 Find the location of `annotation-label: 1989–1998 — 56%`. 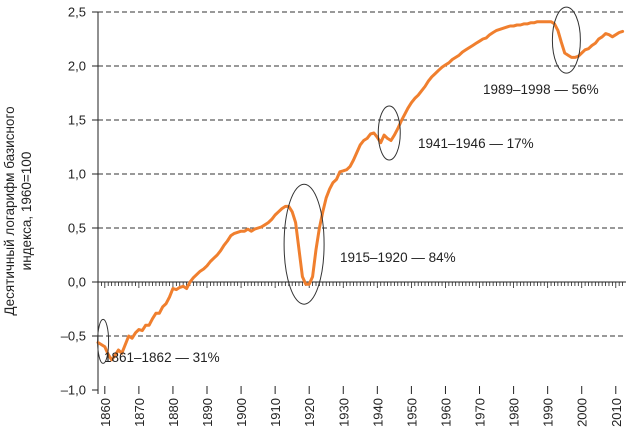

annotation-label: 1989–1998 — 56% is located at coordinates (541, 89).